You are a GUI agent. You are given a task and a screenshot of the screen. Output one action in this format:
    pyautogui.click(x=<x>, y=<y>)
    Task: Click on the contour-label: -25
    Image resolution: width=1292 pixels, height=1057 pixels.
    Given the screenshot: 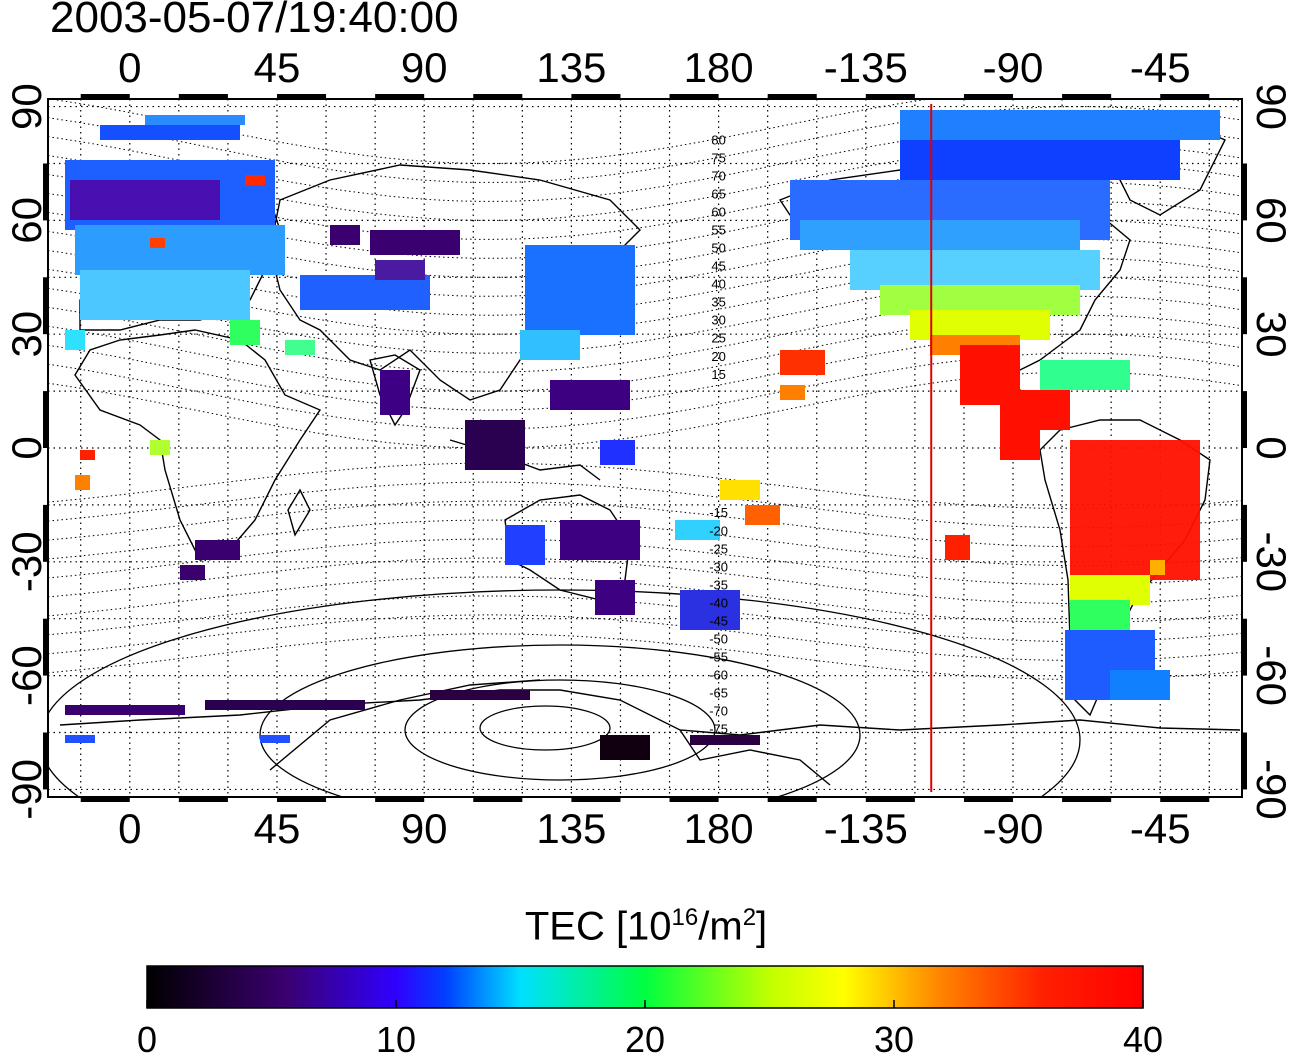 What is the action you would take?
    pyautogui.click(x=718, y=548)
    